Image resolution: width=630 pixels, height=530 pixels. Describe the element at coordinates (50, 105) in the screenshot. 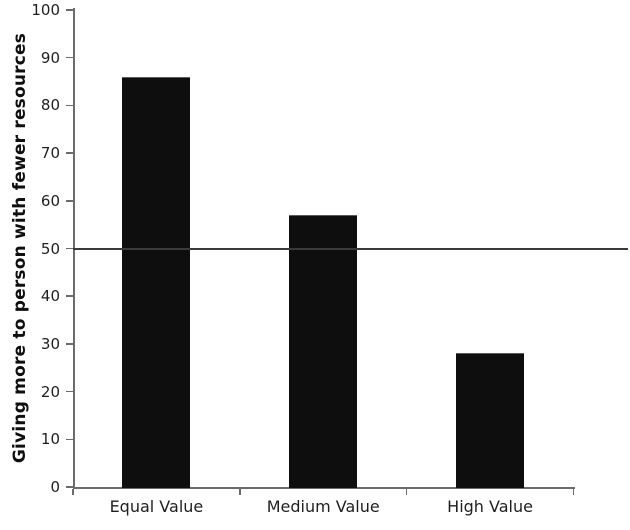

I see `y-axis-tick-label: 80` at that location.